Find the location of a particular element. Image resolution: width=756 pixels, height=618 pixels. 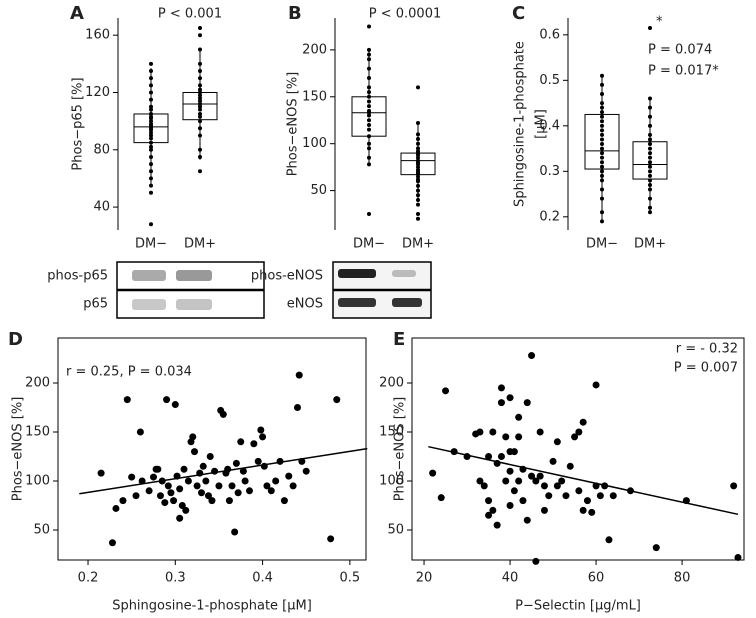

x-axis-label: P−Selectin [μg/mL] is located at coordinates (578, 606).